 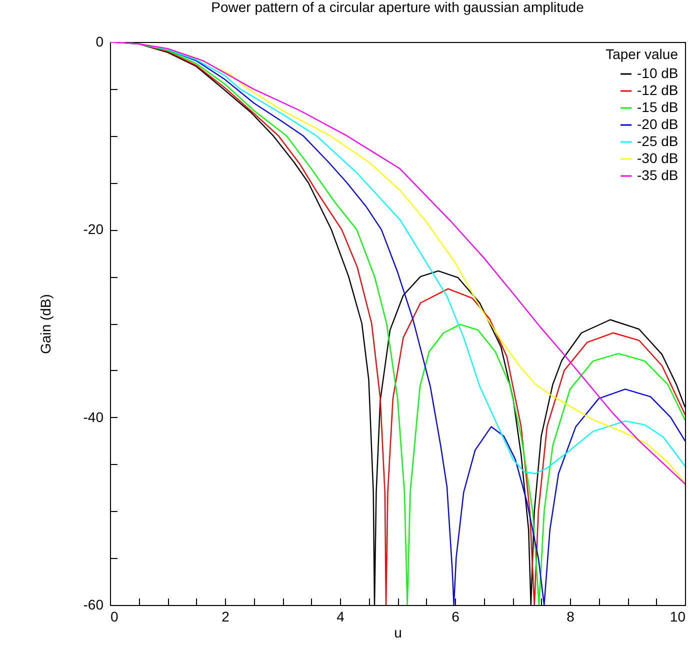 What do you see at coordinates (657, 90) in the screenshot?
I see `legend-label: -12 dB` at bounding box center [657, 90].